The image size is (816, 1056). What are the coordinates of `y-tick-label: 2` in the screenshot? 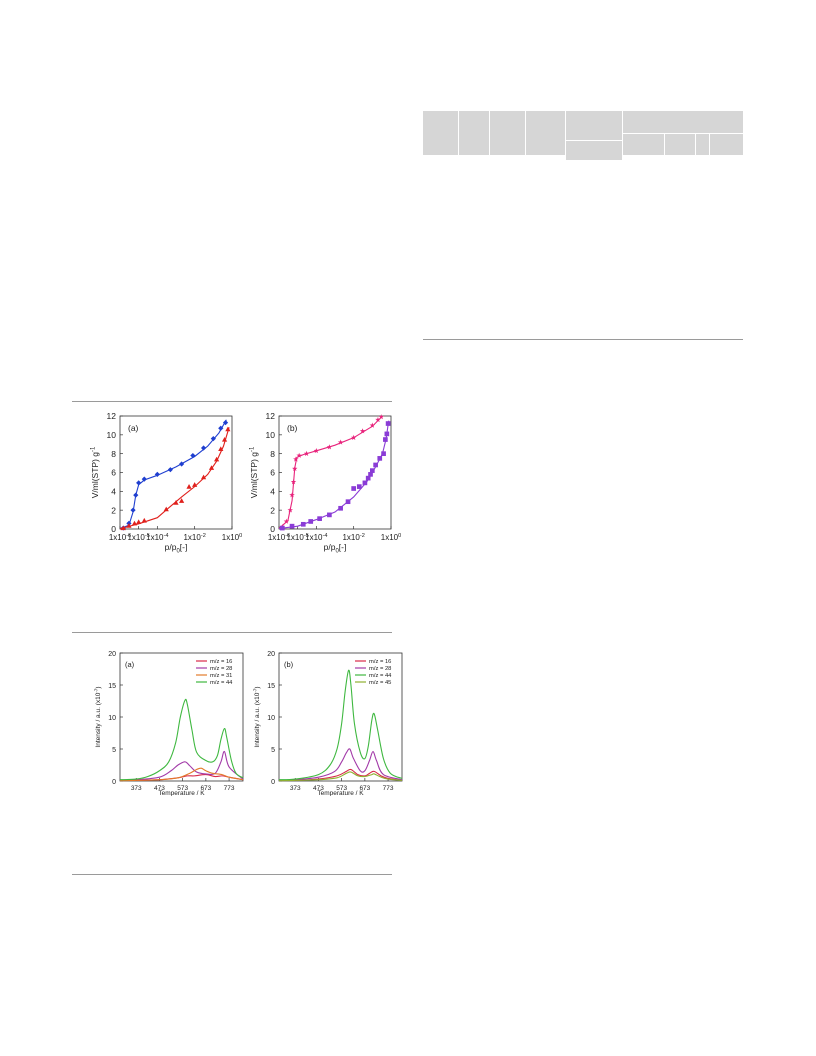 It's located at (272, 510).